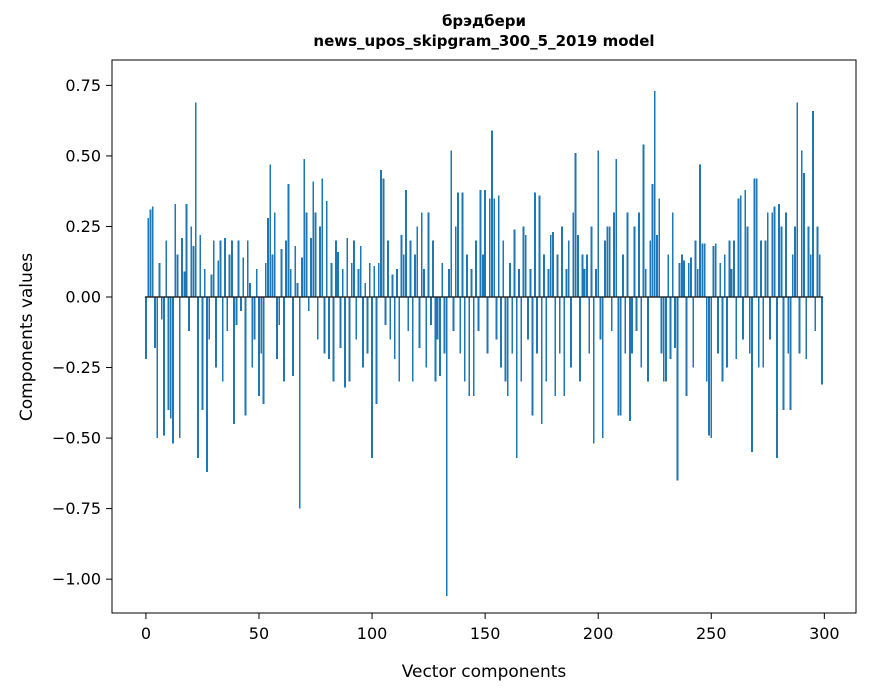  What do you see at coordinates (27, 337) in the screenshot?
I see `y-axis-label: Components values` at bounding box center [27, 337].